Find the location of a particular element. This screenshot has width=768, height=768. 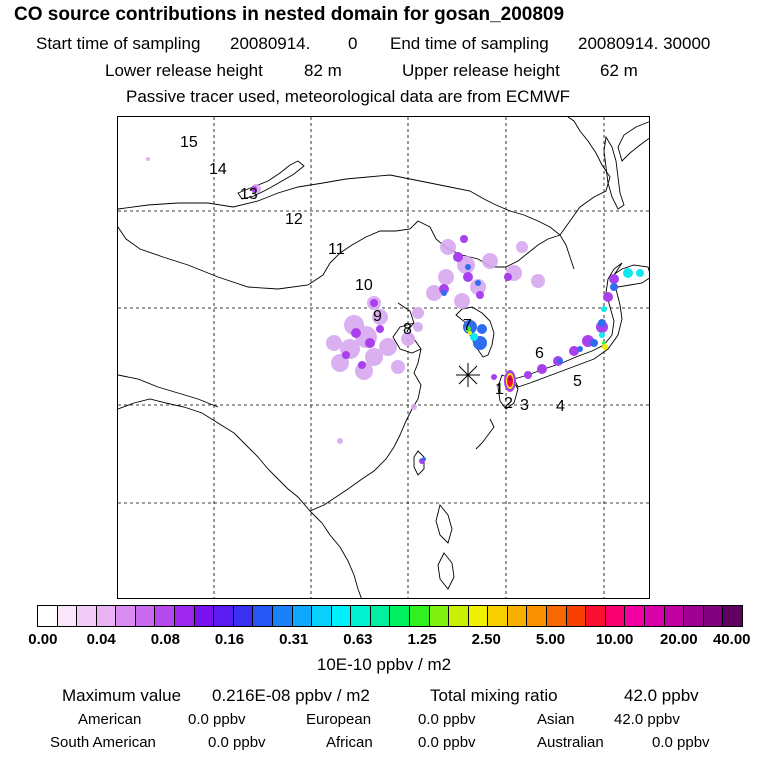

trajectory-label-5: 5 is located at coordinates (577, 381).